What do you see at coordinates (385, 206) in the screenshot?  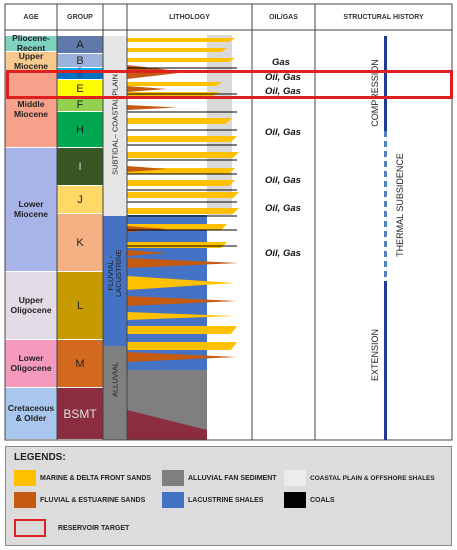 I see `structural-line-thermal-dashed` at bounding box center [385, 206].